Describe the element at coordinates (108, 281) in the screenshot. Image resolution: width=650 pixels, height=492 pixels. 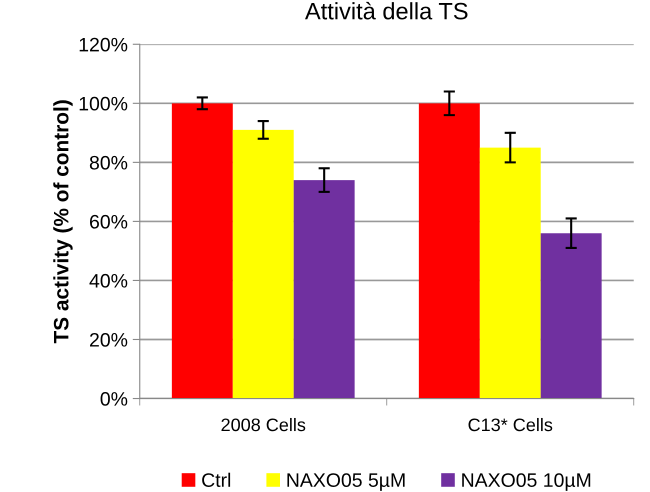
I see `y-tick-label: 40%` at that location.